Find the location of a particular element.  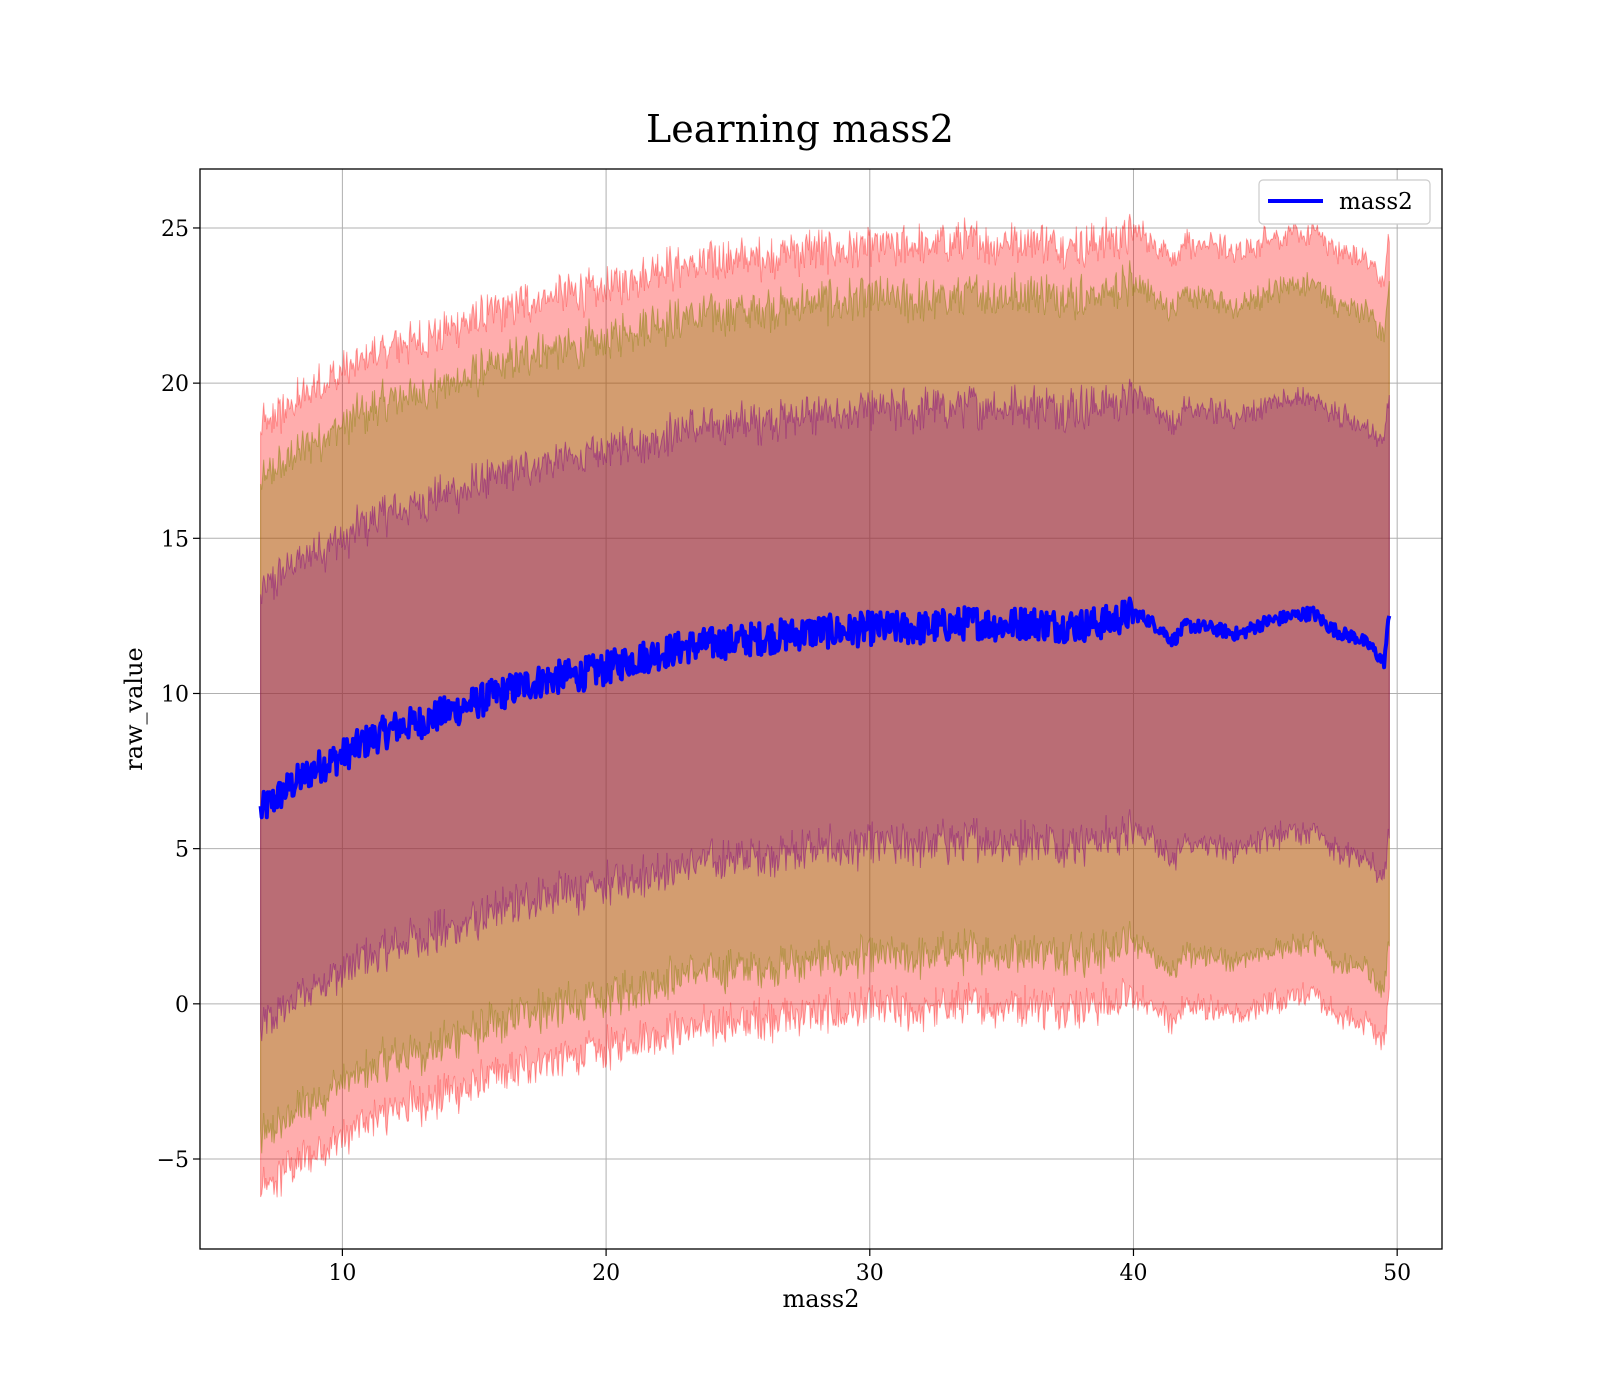

y-tick-label: −5 is located at coordinates (173, 1160).